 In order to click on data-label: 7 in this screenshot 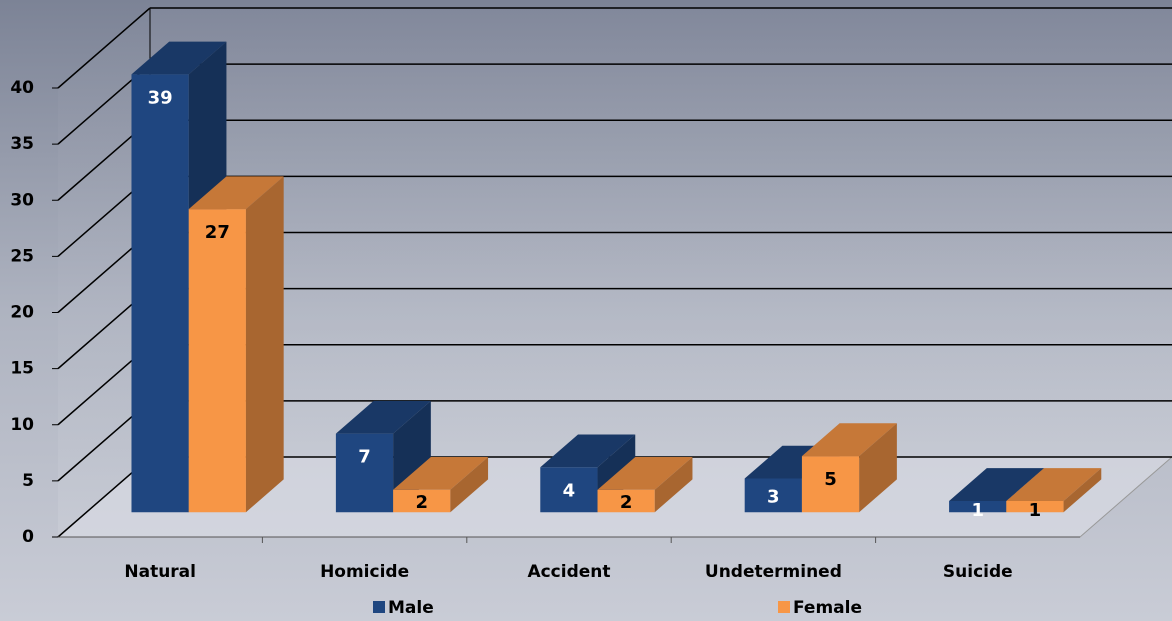, I will do `click(364, 457)`.